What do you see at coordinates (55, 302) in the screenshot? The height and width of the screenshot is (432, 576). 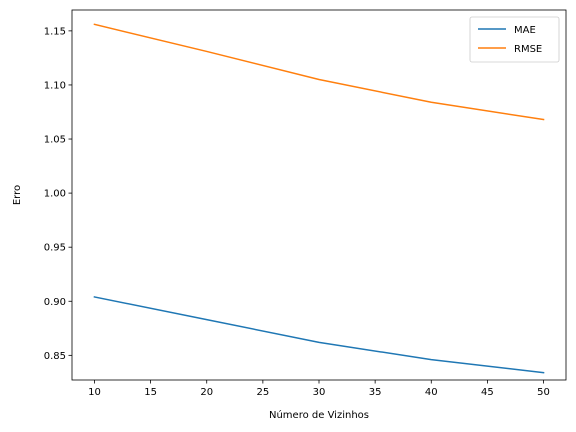 I see `y-tick-label: 0.90` at bounding box center [55, 302].